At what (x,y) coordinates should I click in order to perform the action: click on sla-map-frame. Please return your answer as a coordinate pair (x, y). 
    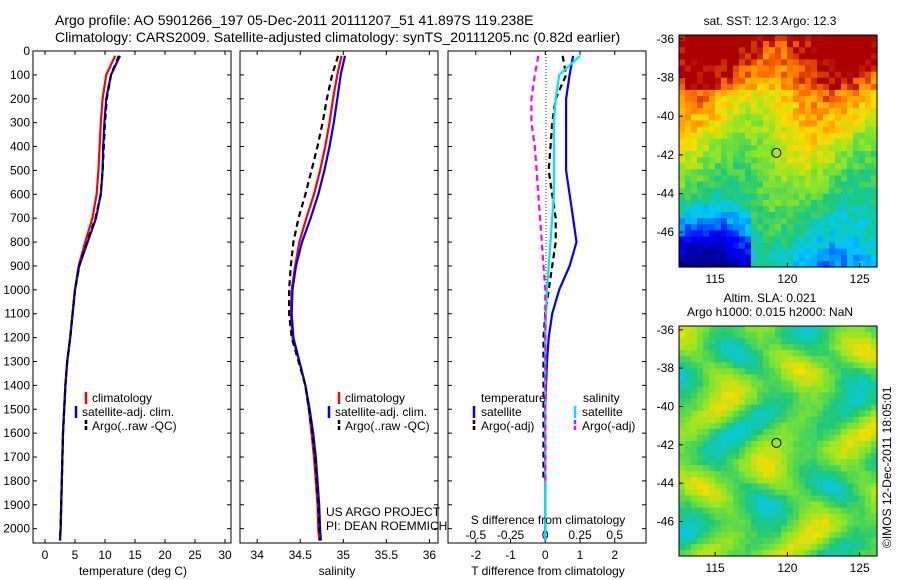
    Looking at the image, I should click on (778, 441).